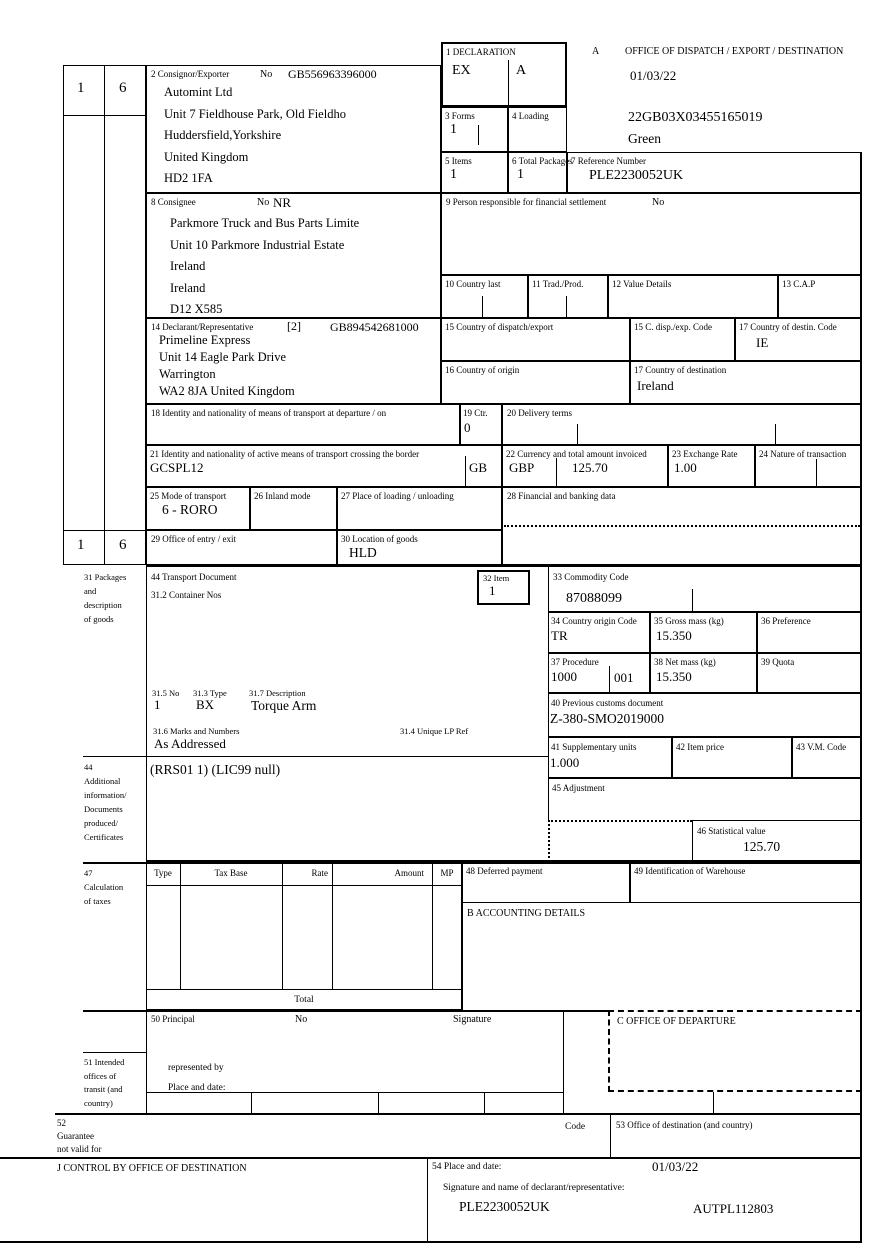 The width and height of the screenshot is (882, 1250). What do you see at coordinates (465, 471) in the screenshot?
I see `box21-divider` at bounding box center [465, 471].